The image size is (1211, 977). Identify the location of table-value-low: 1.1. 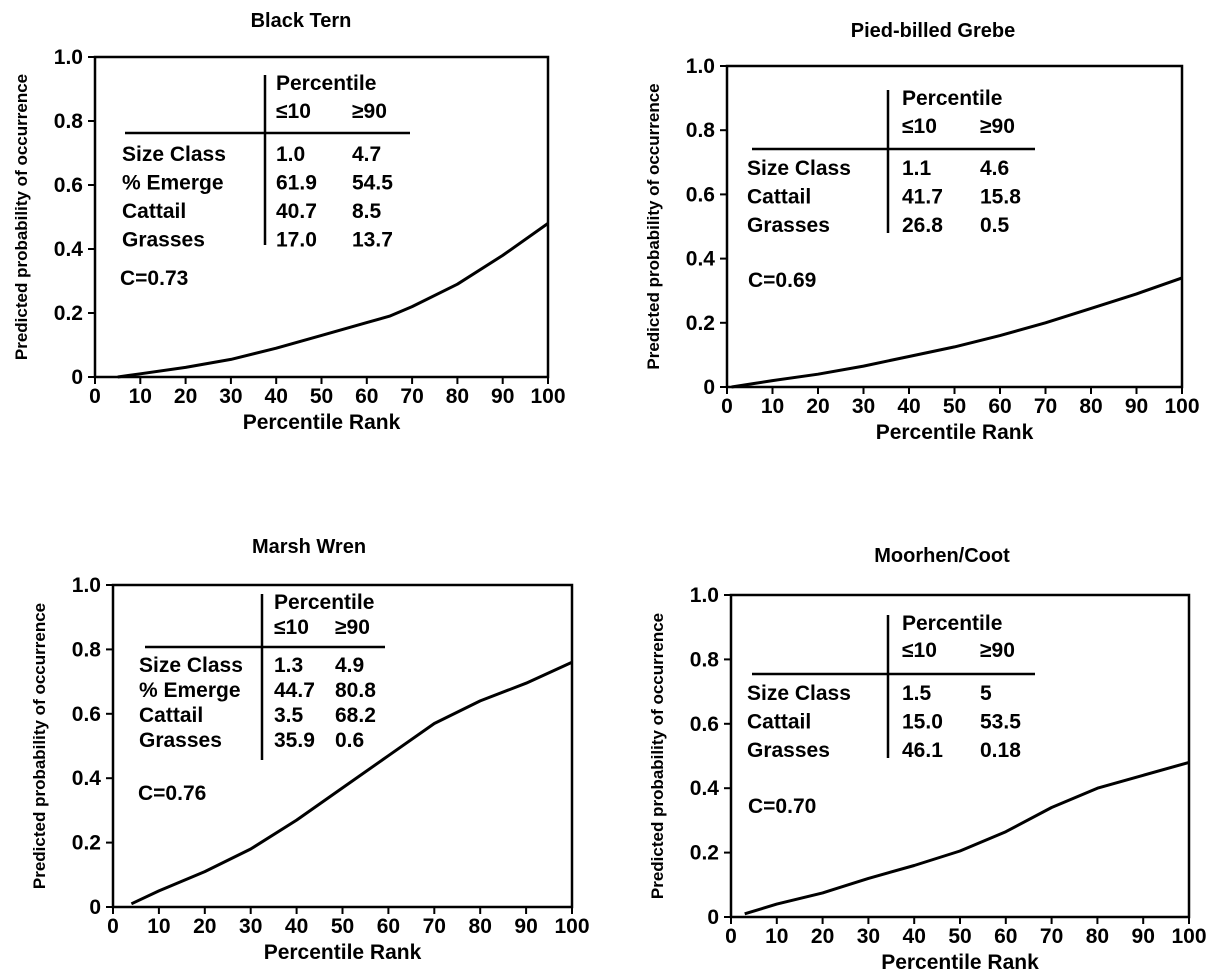
(917, 168).